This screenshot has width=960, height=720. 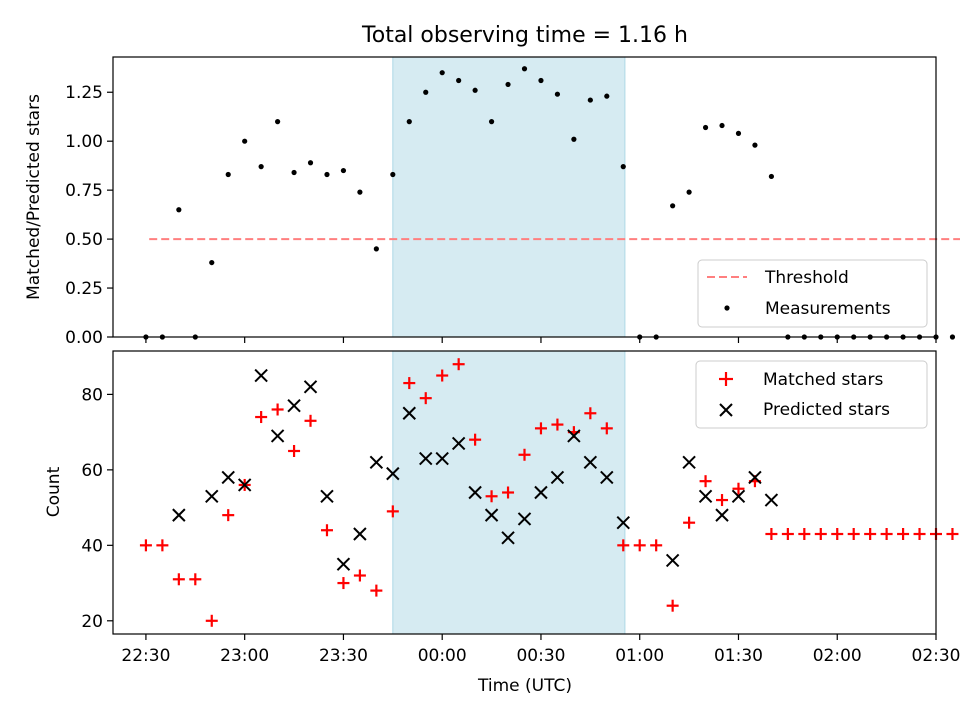 What do you see at coordinates (84, 142) in the screenshot?
I see `top-y-tick-label: 1.00` at bounding box center [84, 142].